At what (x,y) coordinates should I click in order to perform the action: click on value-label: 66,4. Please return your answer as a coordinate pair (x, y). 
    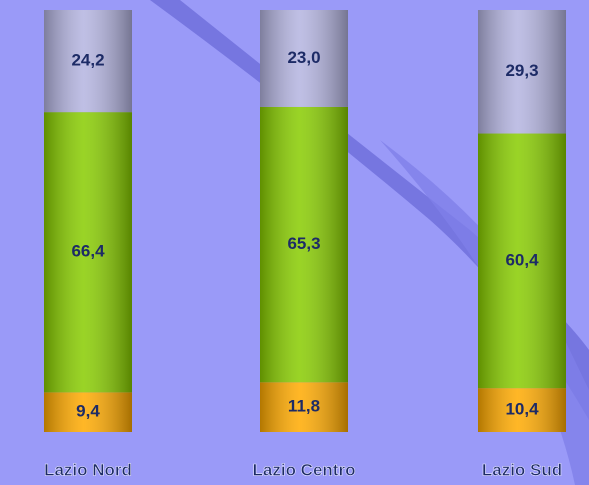
    Looking at the image, I should click on (88, 251).